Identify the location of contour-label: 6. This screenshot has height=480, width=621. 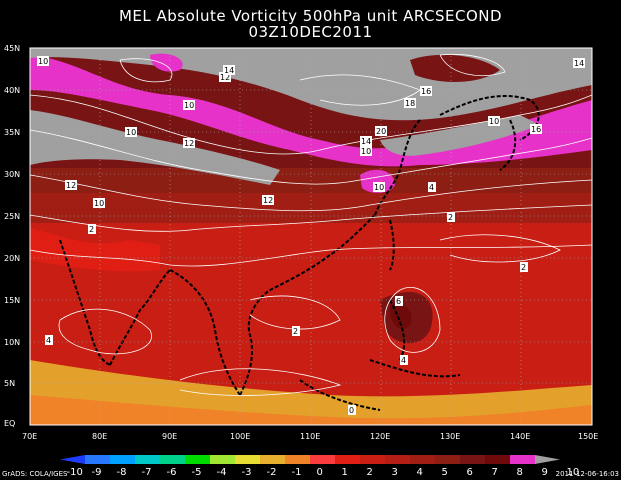
(399, 301).